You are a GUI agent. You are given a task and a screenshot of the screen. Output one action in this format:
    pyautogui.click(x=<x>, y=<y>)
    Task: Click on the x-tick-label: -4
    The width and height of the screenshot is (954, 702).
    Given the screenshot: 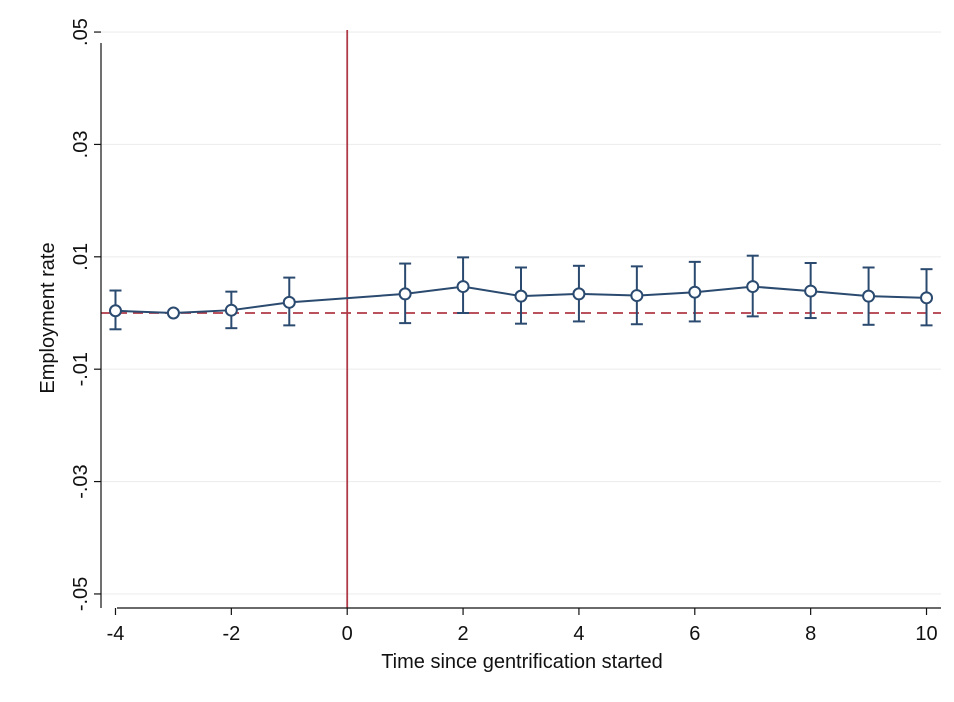 What is the action you would take?
    pyautogui.click(x=116, y=634)
    